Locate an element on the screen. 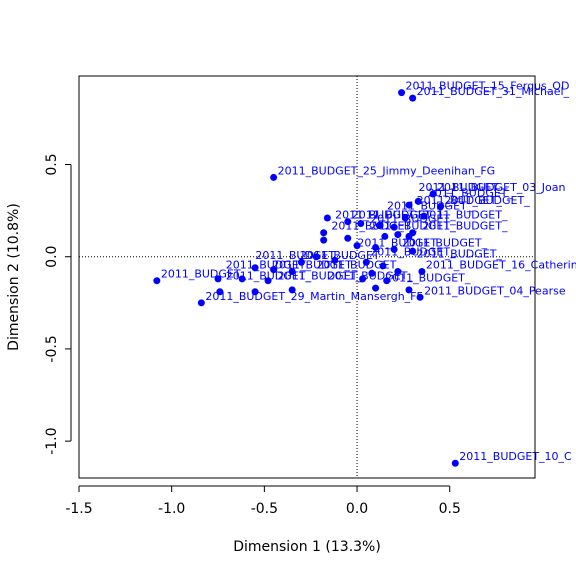 Image resolution: width=576 pixels, height=576 pixels. x-tick-label: -1.0 is located at coordinates (171, 509).